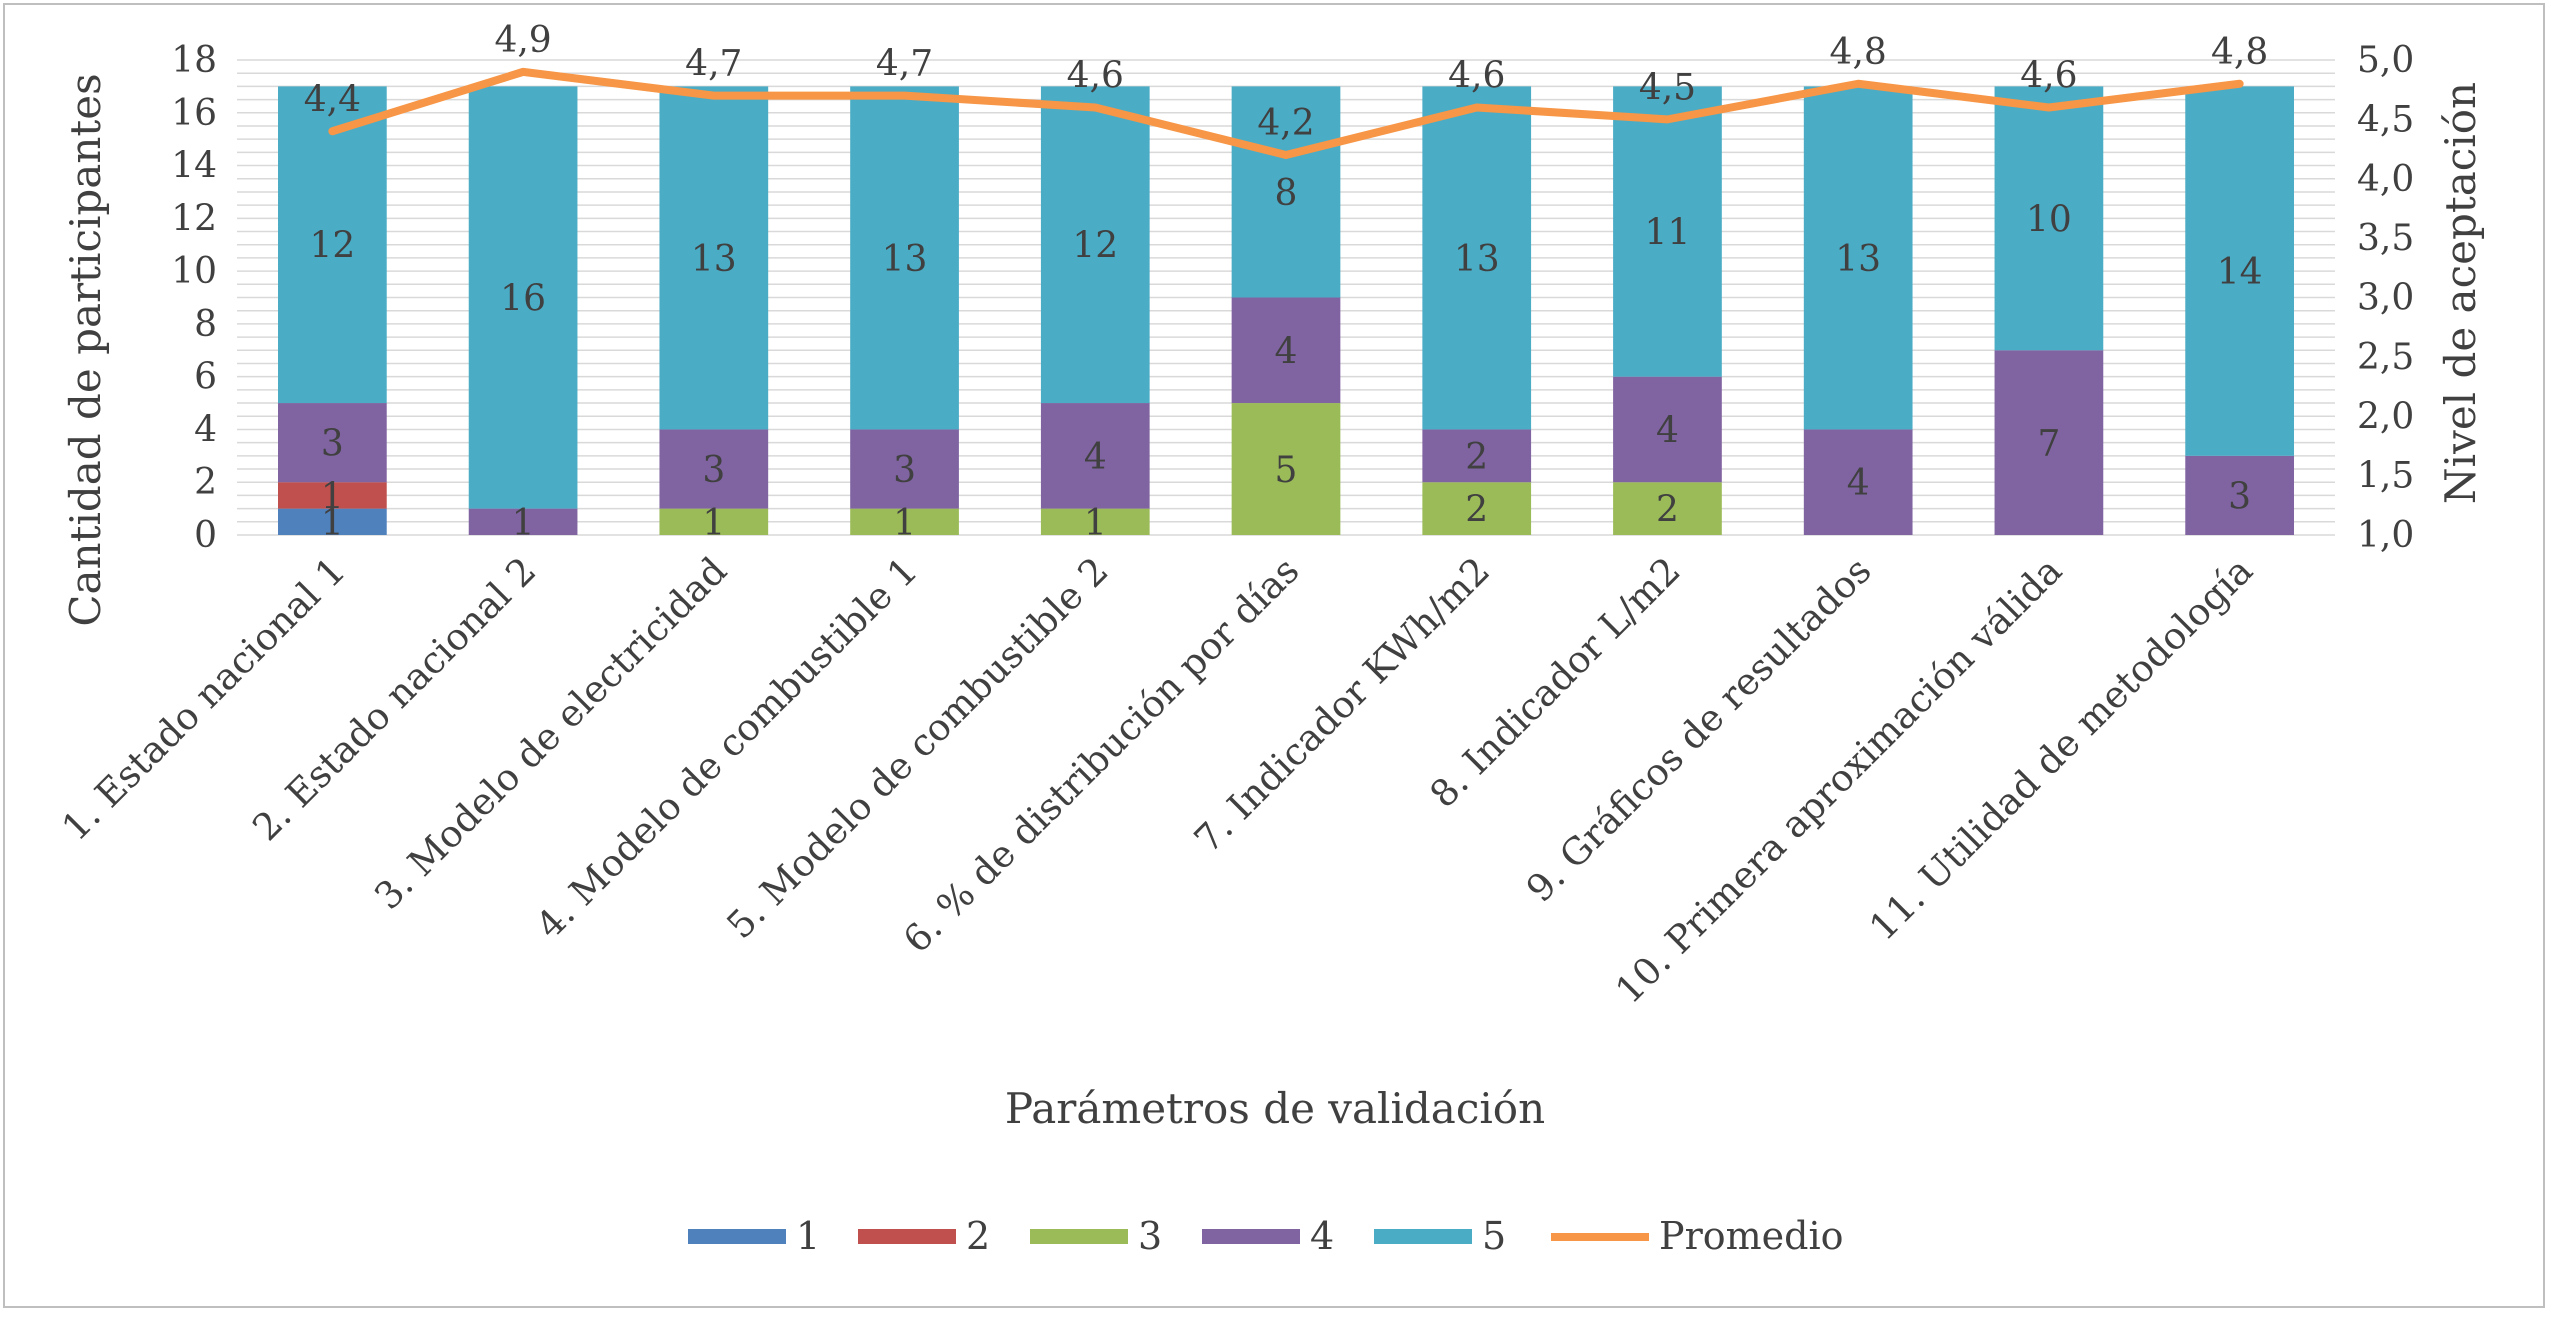  I want to click on y-tick-label: 6, so click(205, 377).